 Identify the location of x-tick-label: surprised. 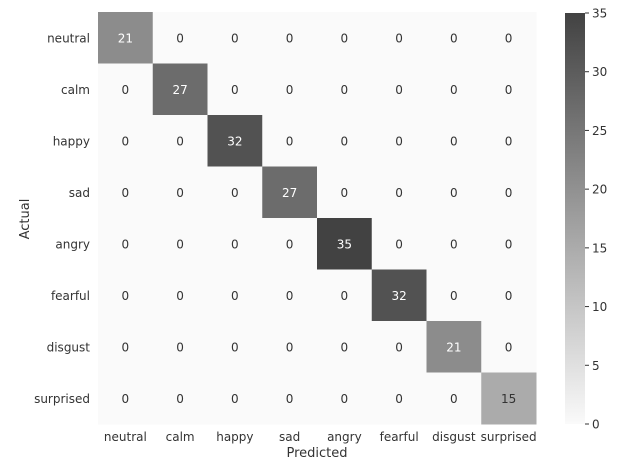
(509, 437).